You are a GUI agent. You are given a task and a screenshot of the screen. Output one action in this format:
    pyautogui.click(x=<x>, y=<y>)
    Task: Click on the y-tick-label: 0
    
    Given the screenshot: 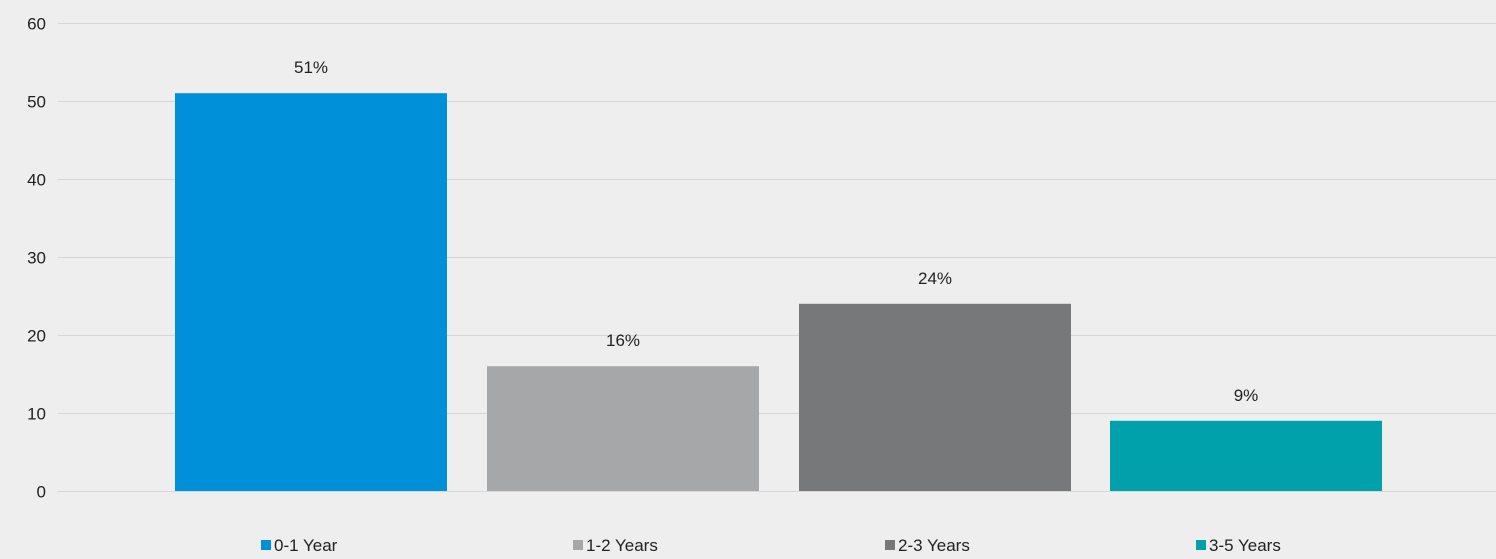 What is the action you would take?
    pyautogui.click(x=41, y=492)
    